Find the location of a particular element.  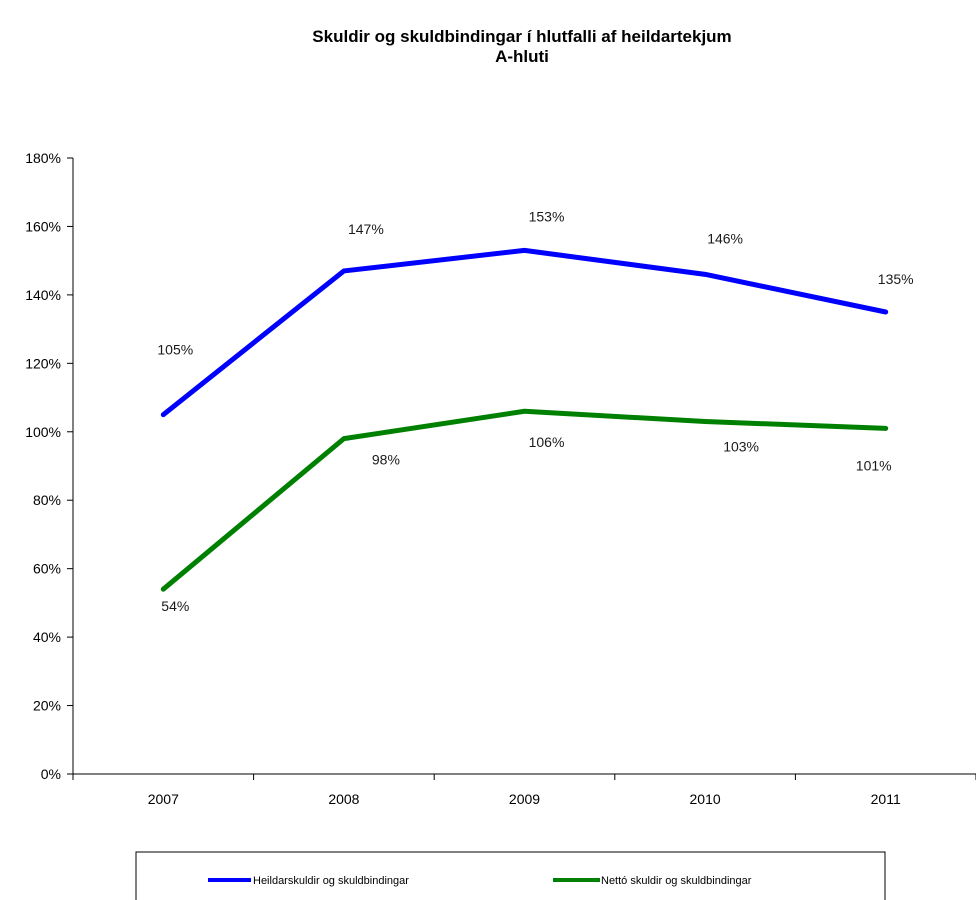

data-label: 101% is located at coordinates (874, 465).